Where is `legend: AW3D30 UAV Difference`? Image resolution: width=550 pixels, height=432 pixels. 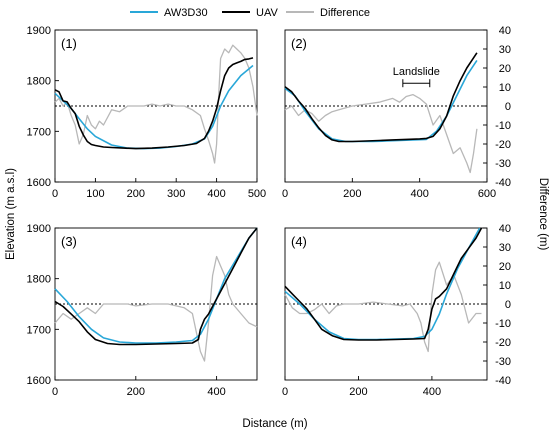
legend: AW3D30 UAV Difference is located at coordinates (250, 13).